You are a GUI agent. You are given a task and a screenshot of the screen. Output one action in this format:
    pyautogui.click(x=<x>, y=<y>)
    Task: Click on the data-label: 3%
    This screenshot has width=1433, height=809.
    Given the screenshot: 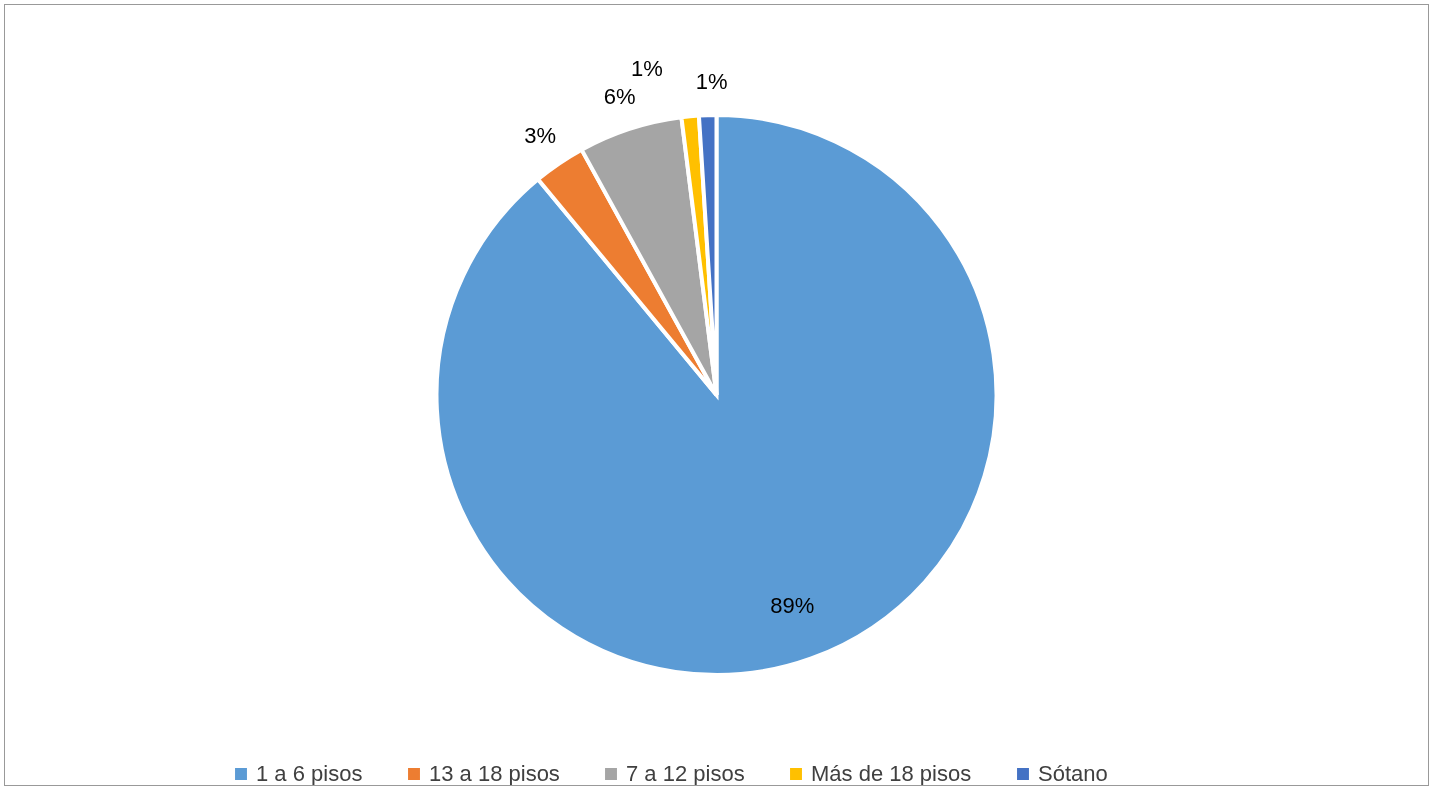 What is the action you would take?
    pyautogui.click(x=540, y=135)
    